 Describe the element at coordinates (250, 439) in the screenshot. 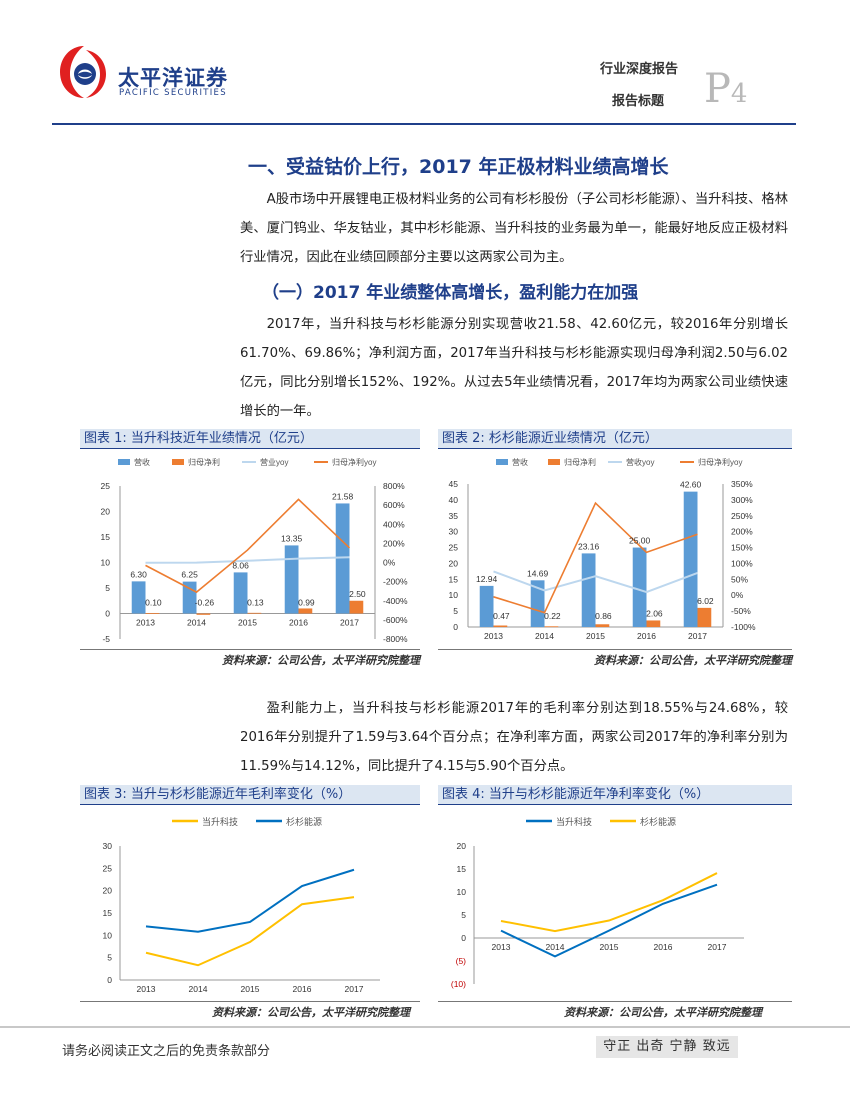

I see `figure-1-title: 图表 1: 当升科技近年业绩情况（亿元）` at that location.